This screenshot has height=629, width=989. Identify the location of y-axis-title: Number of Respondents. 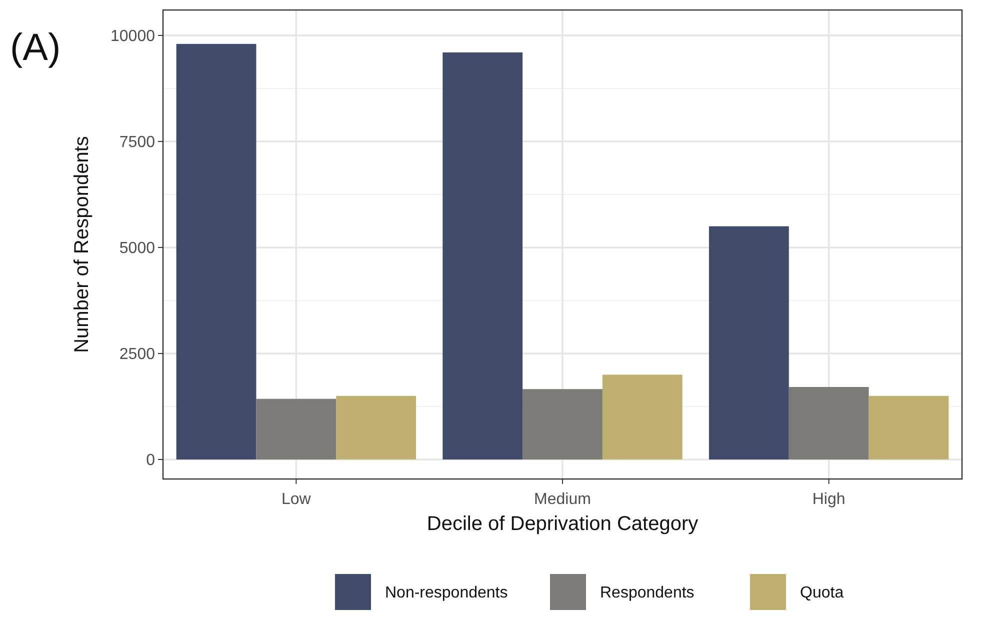
(82, 244).